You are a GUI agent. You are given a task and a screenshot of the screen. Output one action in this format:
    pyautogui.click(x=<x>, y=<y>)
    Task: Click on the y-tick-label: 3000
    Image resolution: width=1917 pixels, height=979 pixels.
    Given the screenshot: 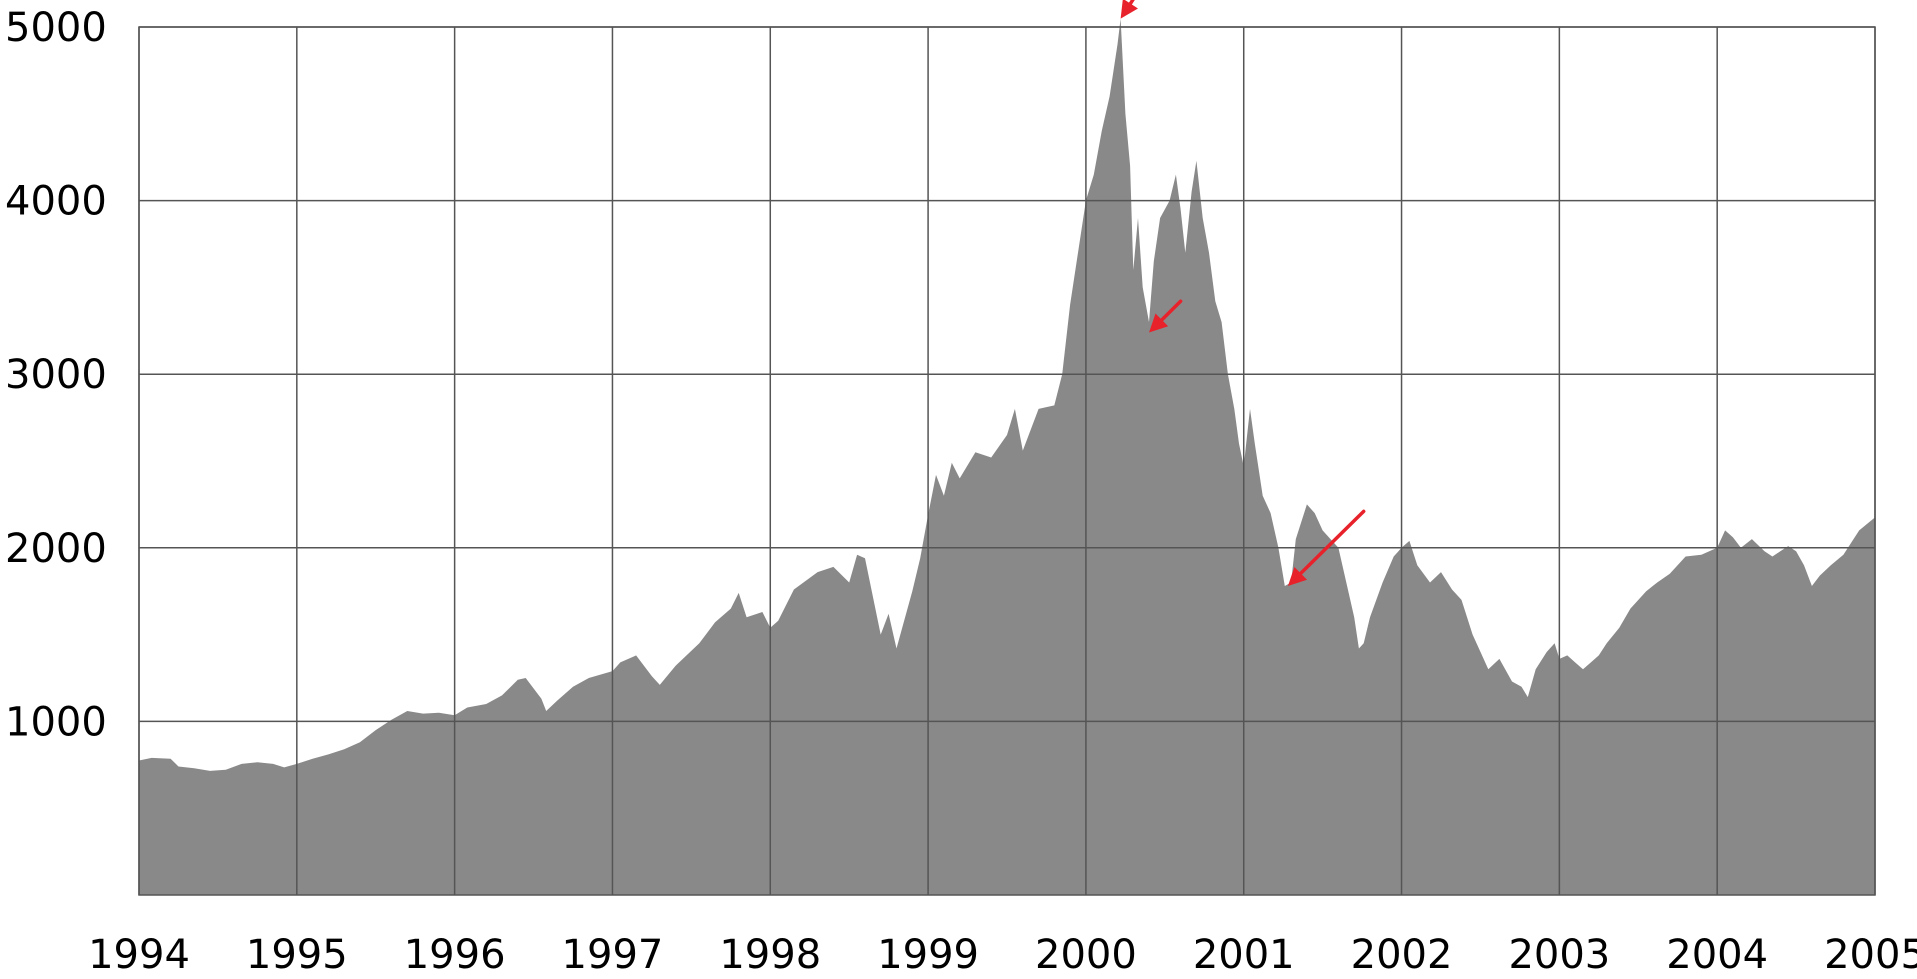 What is the action you would take?
    pyautogui.click(x=56, y=375)
    